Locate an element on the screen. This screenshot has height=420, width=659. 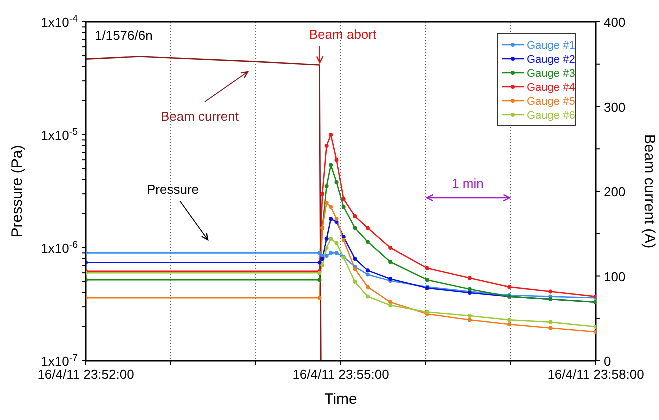
x-tick-label: 16/4/11 23:52:00 is located at coordinates (86, 374).